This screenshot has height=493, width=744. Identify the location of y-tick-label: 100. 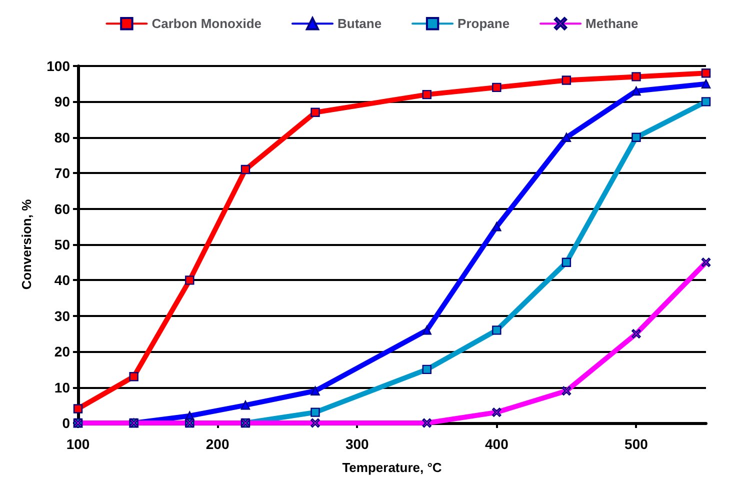
(58, 66).